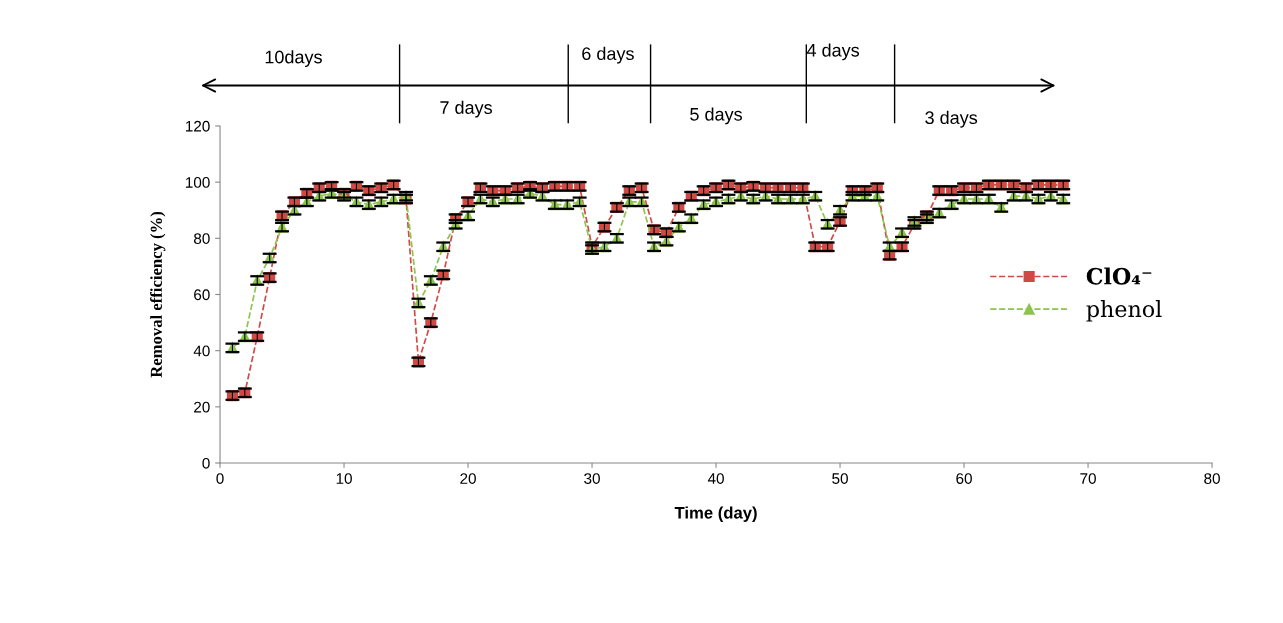 The image size is (1283, 623). What do you see at coordinates (840, 478) in the screenshot?
I see `x-tick-label: 50` at bounding box center [840, 478].